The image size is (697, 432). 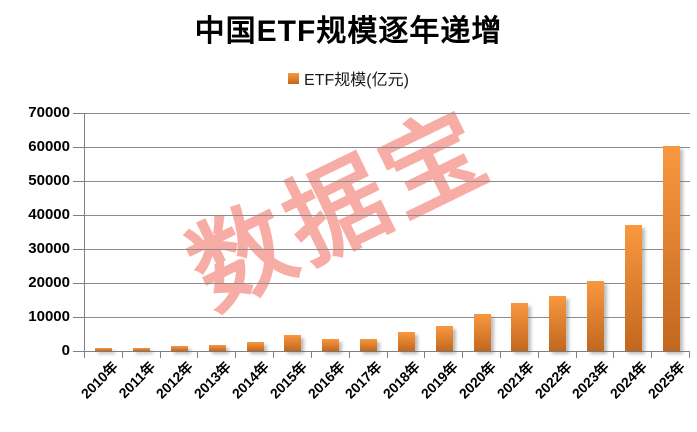 What do you see at coordinates (49, 180) in the screenshot?
I see `y-axis-label: 50000` at bounding box center [49, 180].